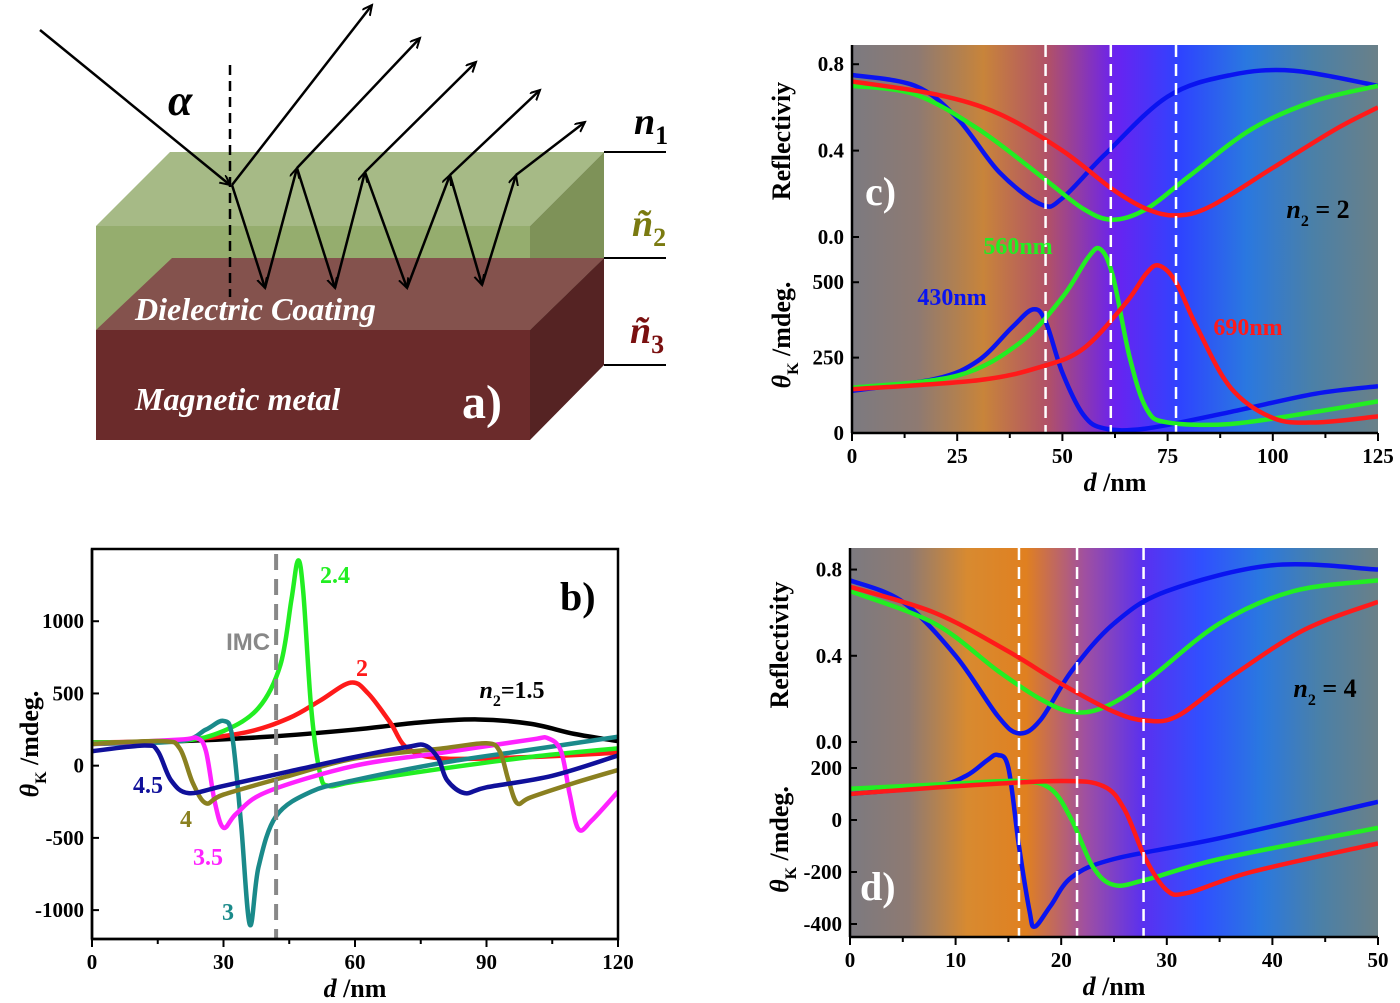 This screenshot has width=1400, height=1003. Describe the element at coordinates (1378, 456) in the screenshot. I see `x-tick-label: 125` at that location.